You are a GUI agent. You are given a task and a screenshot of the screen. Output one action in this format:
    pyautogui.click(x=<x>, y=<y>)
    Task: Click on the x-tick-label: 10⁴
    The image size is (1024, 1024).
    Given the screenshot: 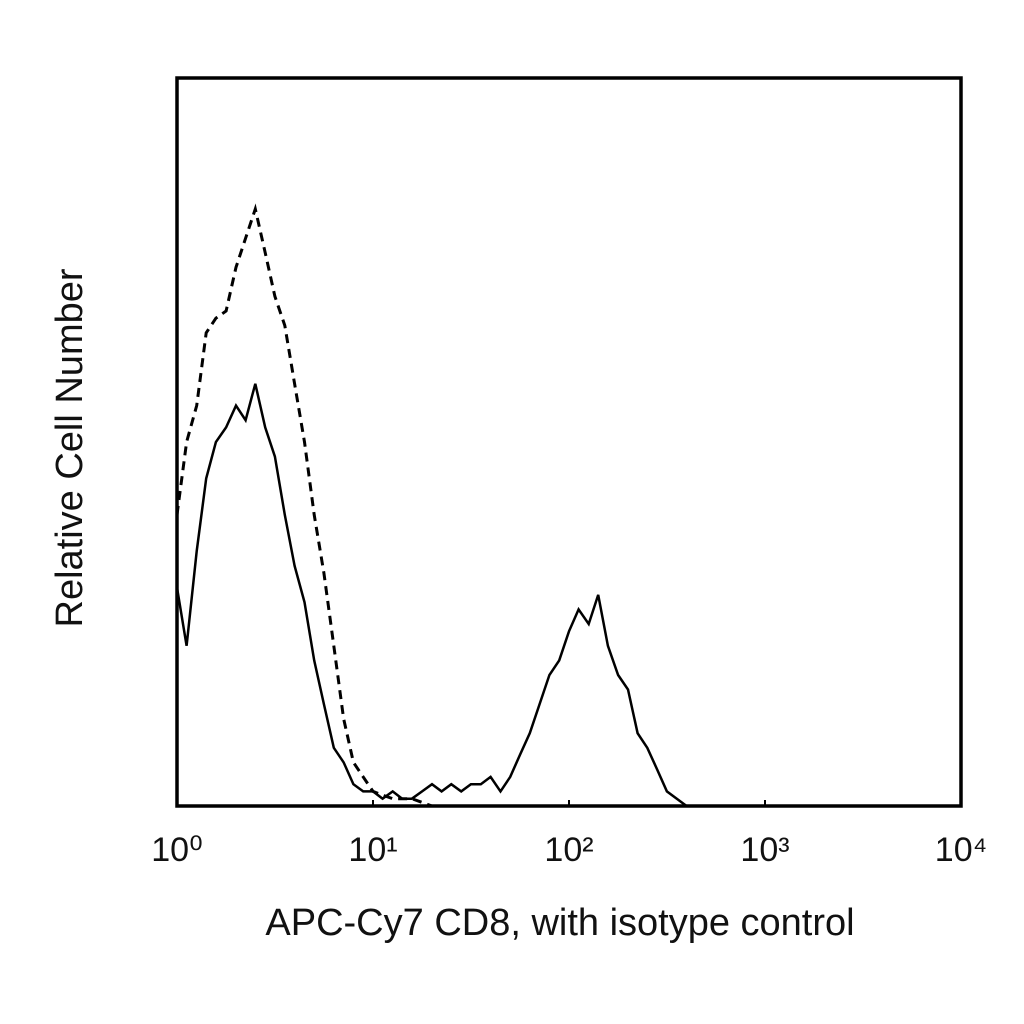 What is the action you would take?
    pyautogui.click(x=961, y=850)
    